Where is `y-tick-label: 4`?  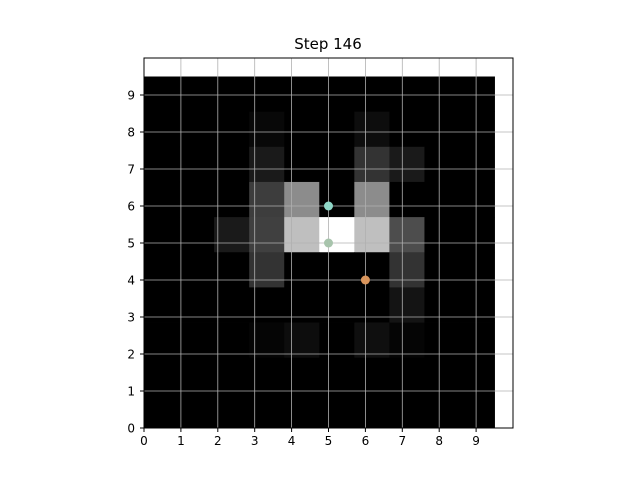
y-tick-label: 4 is located at coordinates (131, 281).